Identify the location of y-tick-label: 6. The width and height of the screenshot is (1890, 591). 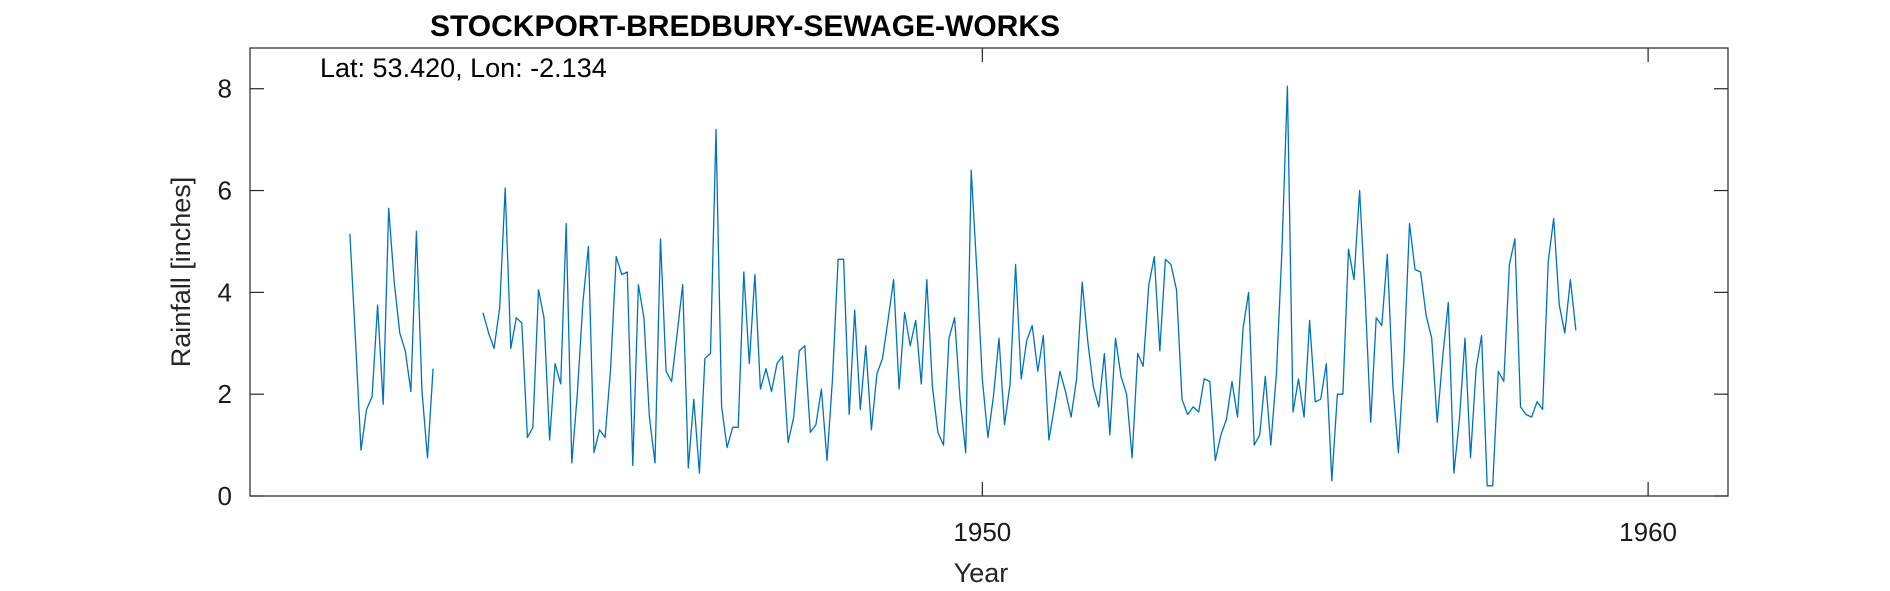
(225, 191).